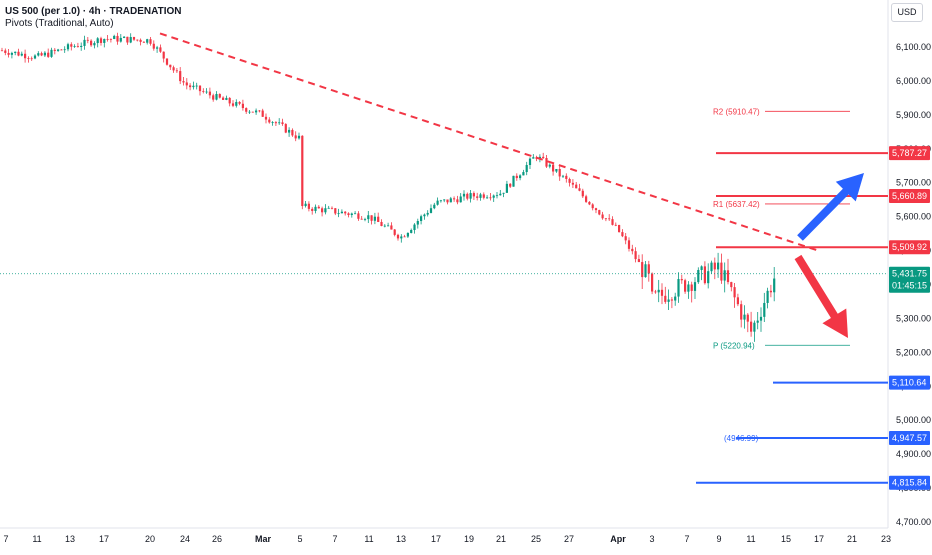  Describe the element at coordinates (886, 539) in the screenshot. I see `x-tick-label: 23` at that location.